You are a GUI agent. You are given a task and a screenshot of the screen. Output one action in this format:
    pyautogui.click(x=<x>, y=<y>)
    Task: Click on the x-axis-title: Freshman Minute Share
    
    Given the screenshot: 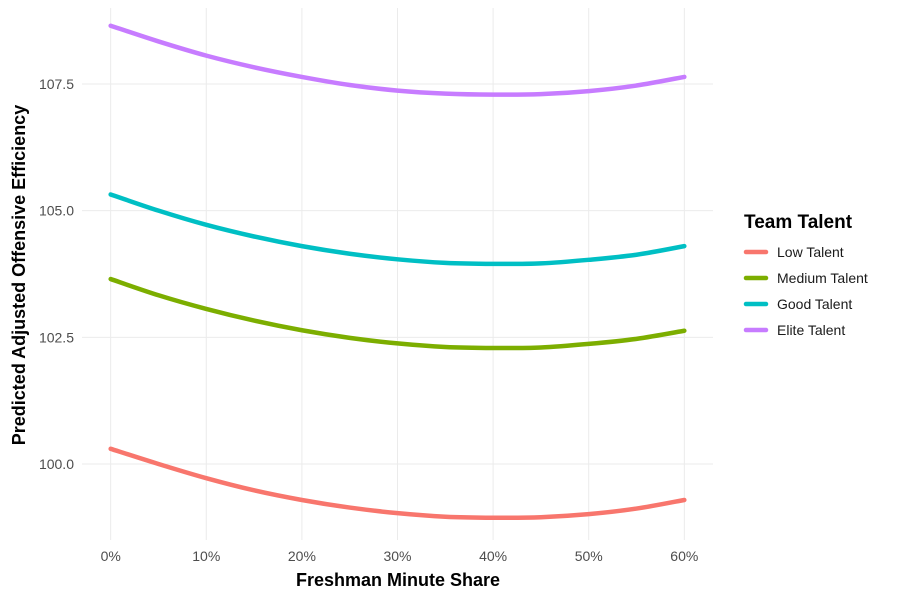 What is the action you would take?
    pyautogui.click(x=398, y=580)
    